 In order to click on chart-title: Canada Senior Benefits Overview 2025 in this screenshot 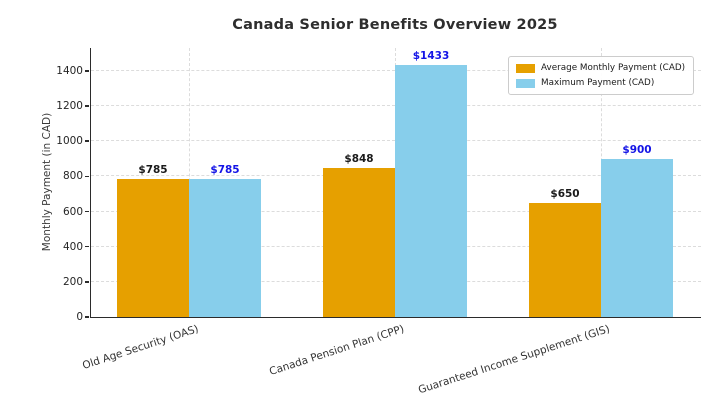, I will do `click(395, 25)`.